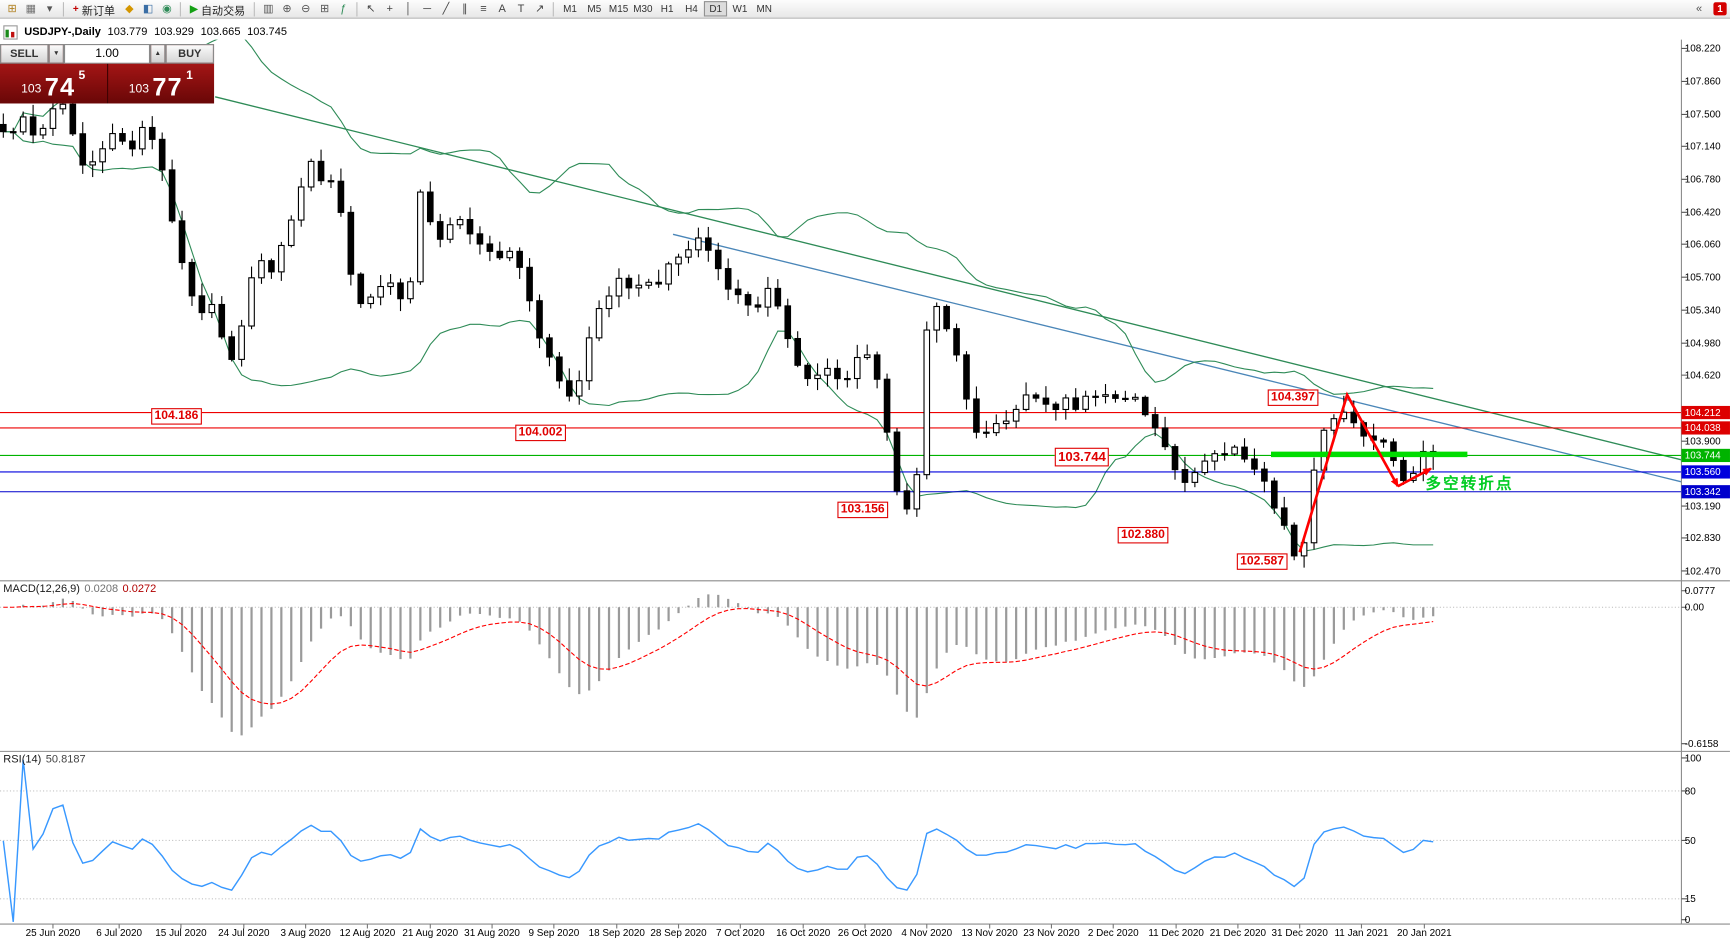 This screenshot has width=1730, height=945. I want to click on grid-icon: ⊞, so click(324, 8).